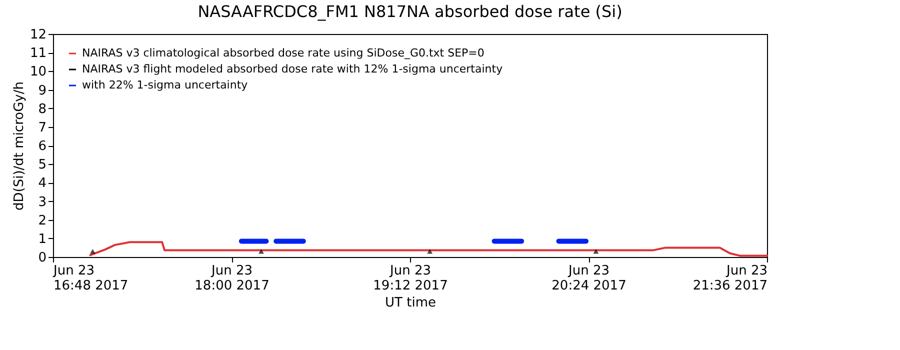 Image resolution: width=900 pixels, height=350 pixels. What do you see at coordinates (410, 303) in the screenshot?
I see `x-axis-title: UT time` at bounding box center [410, 303].